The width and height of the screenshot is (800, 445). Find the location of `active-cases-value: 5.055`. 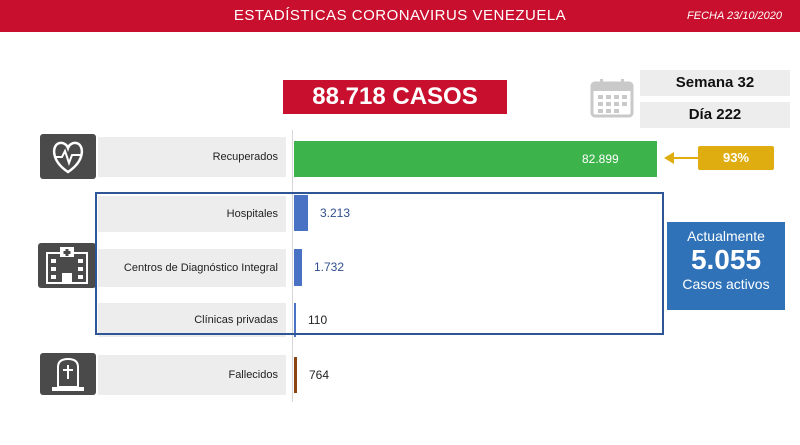

active-cases-value: 5.055 is located at coordinates (726, 259).